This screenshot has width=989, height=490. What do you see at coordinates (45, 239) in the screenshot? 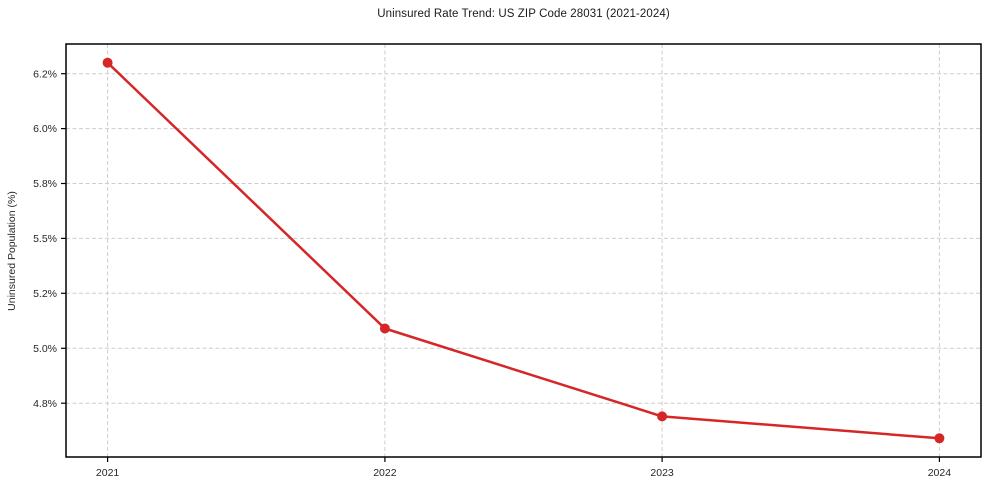
I see `y-tick-label: 5.5%` at bounding box center [45, 239].